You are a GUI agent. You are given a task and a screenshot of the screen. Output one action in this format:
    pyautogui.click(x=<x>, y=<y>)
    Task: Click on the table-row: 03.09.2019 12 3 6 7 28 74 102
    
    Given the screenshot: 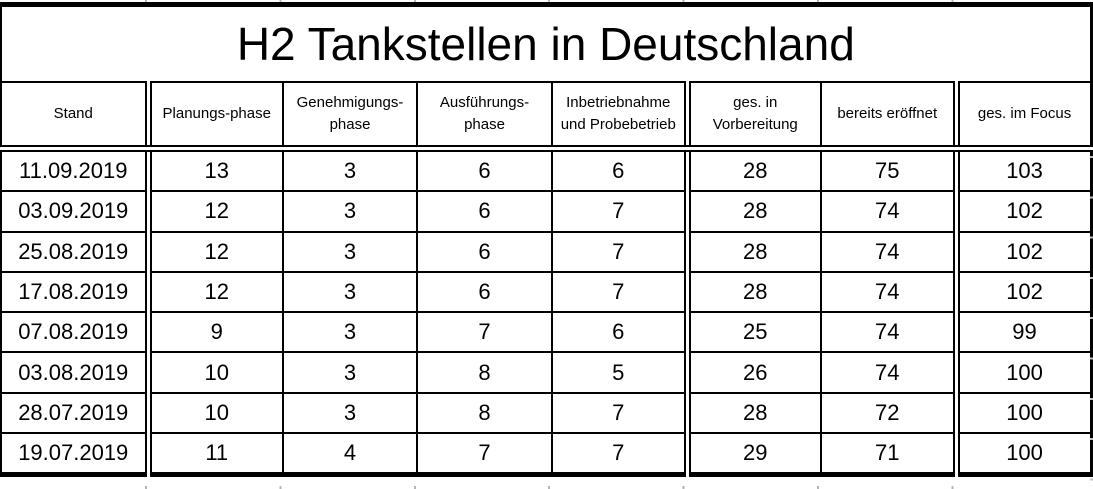 What is the action you would take?
    pyautogui.click(x=546, y=211)
    